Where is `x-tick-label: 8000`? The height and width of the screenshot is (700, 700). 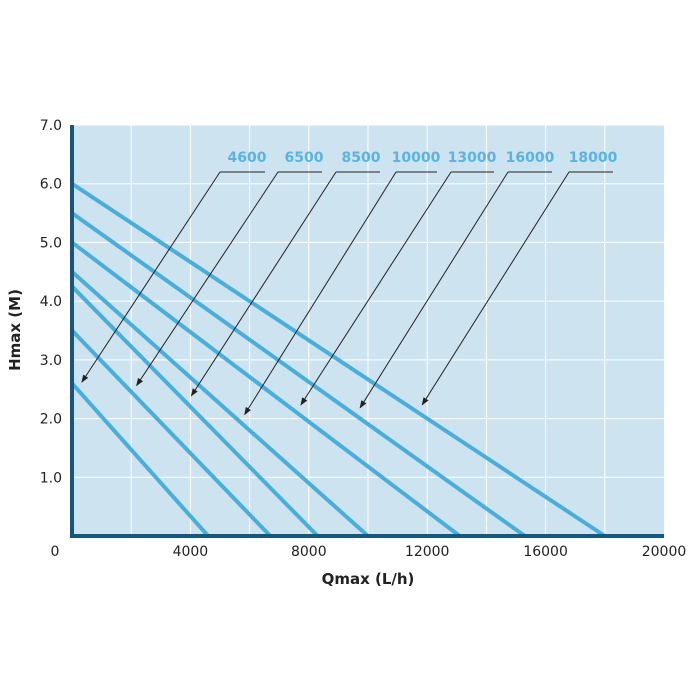 x-tick-label: 8000 is located at coordinates (309, 552).